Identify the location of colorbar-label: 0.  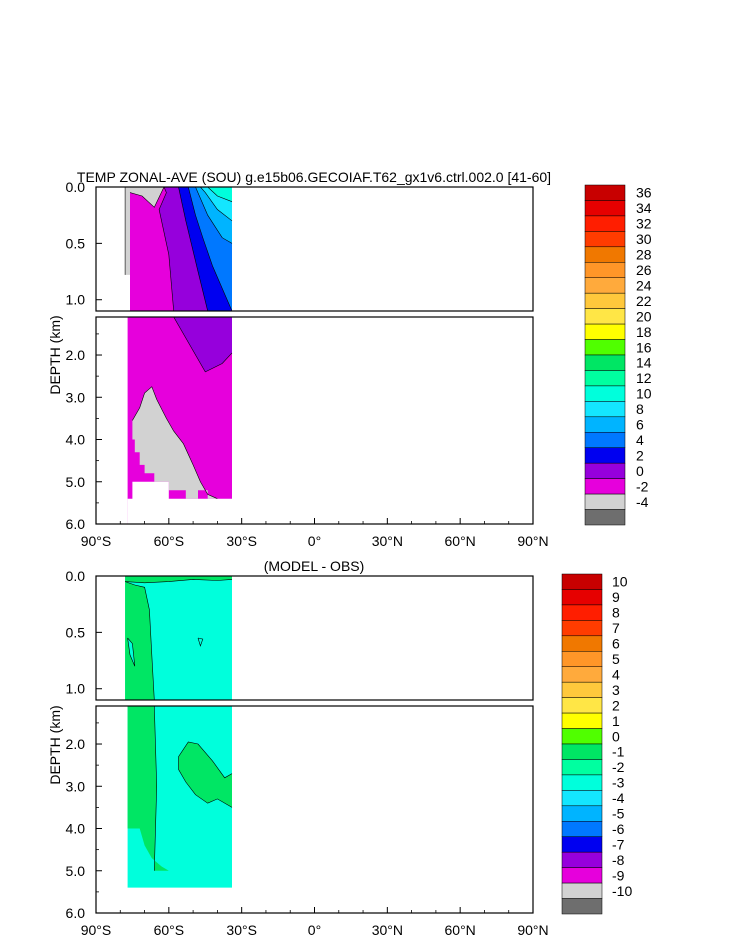
(616, 736).